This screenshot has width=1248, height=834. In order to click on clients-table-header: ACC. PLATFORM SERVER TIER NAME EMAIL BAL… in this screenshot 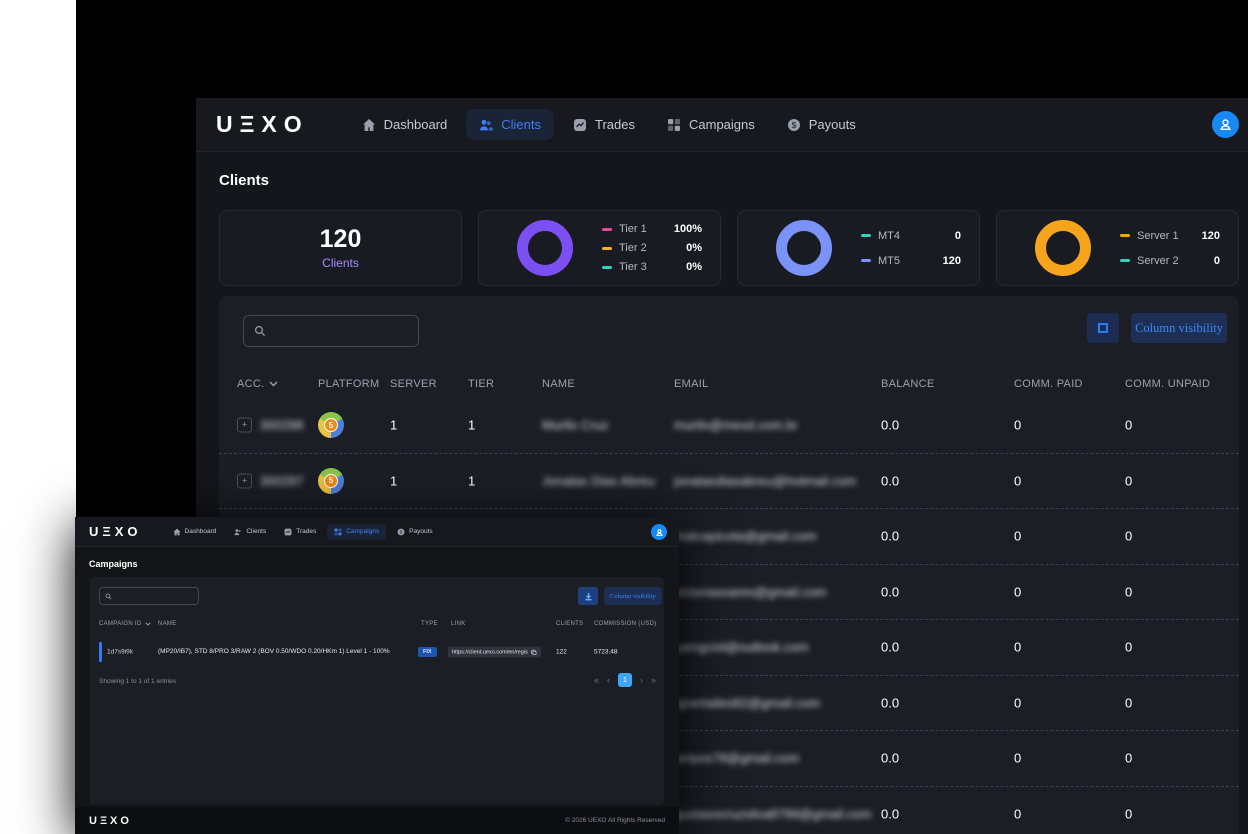, I will do `click(729, 384)`.